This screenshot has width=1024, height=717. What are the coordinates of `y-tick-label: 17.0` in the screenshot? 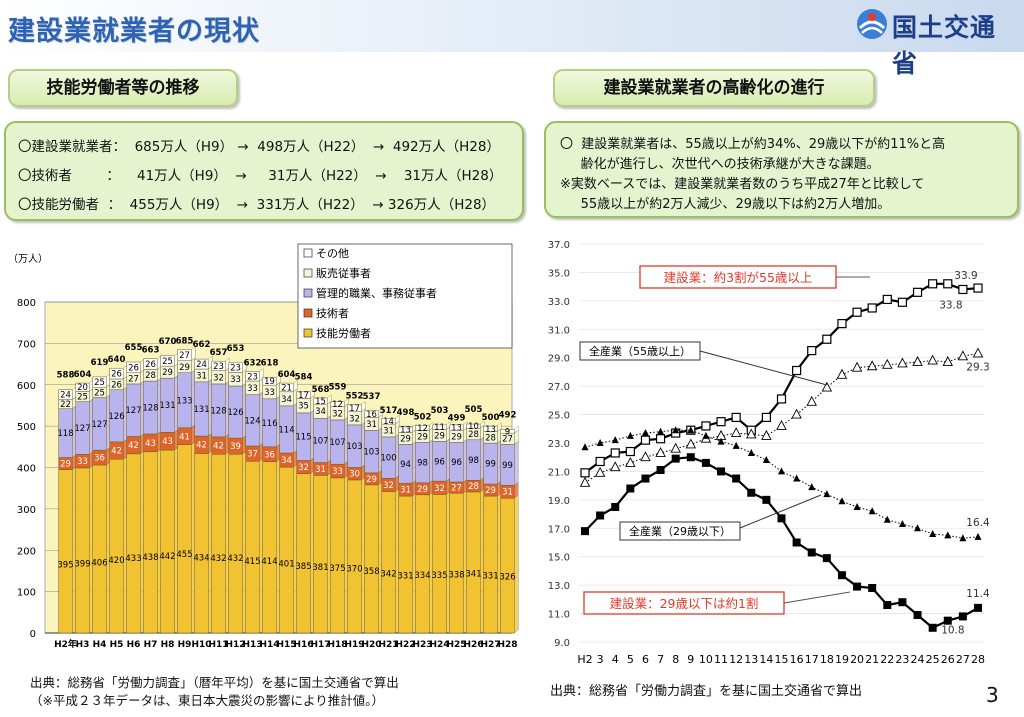 It's located at (559, 529).